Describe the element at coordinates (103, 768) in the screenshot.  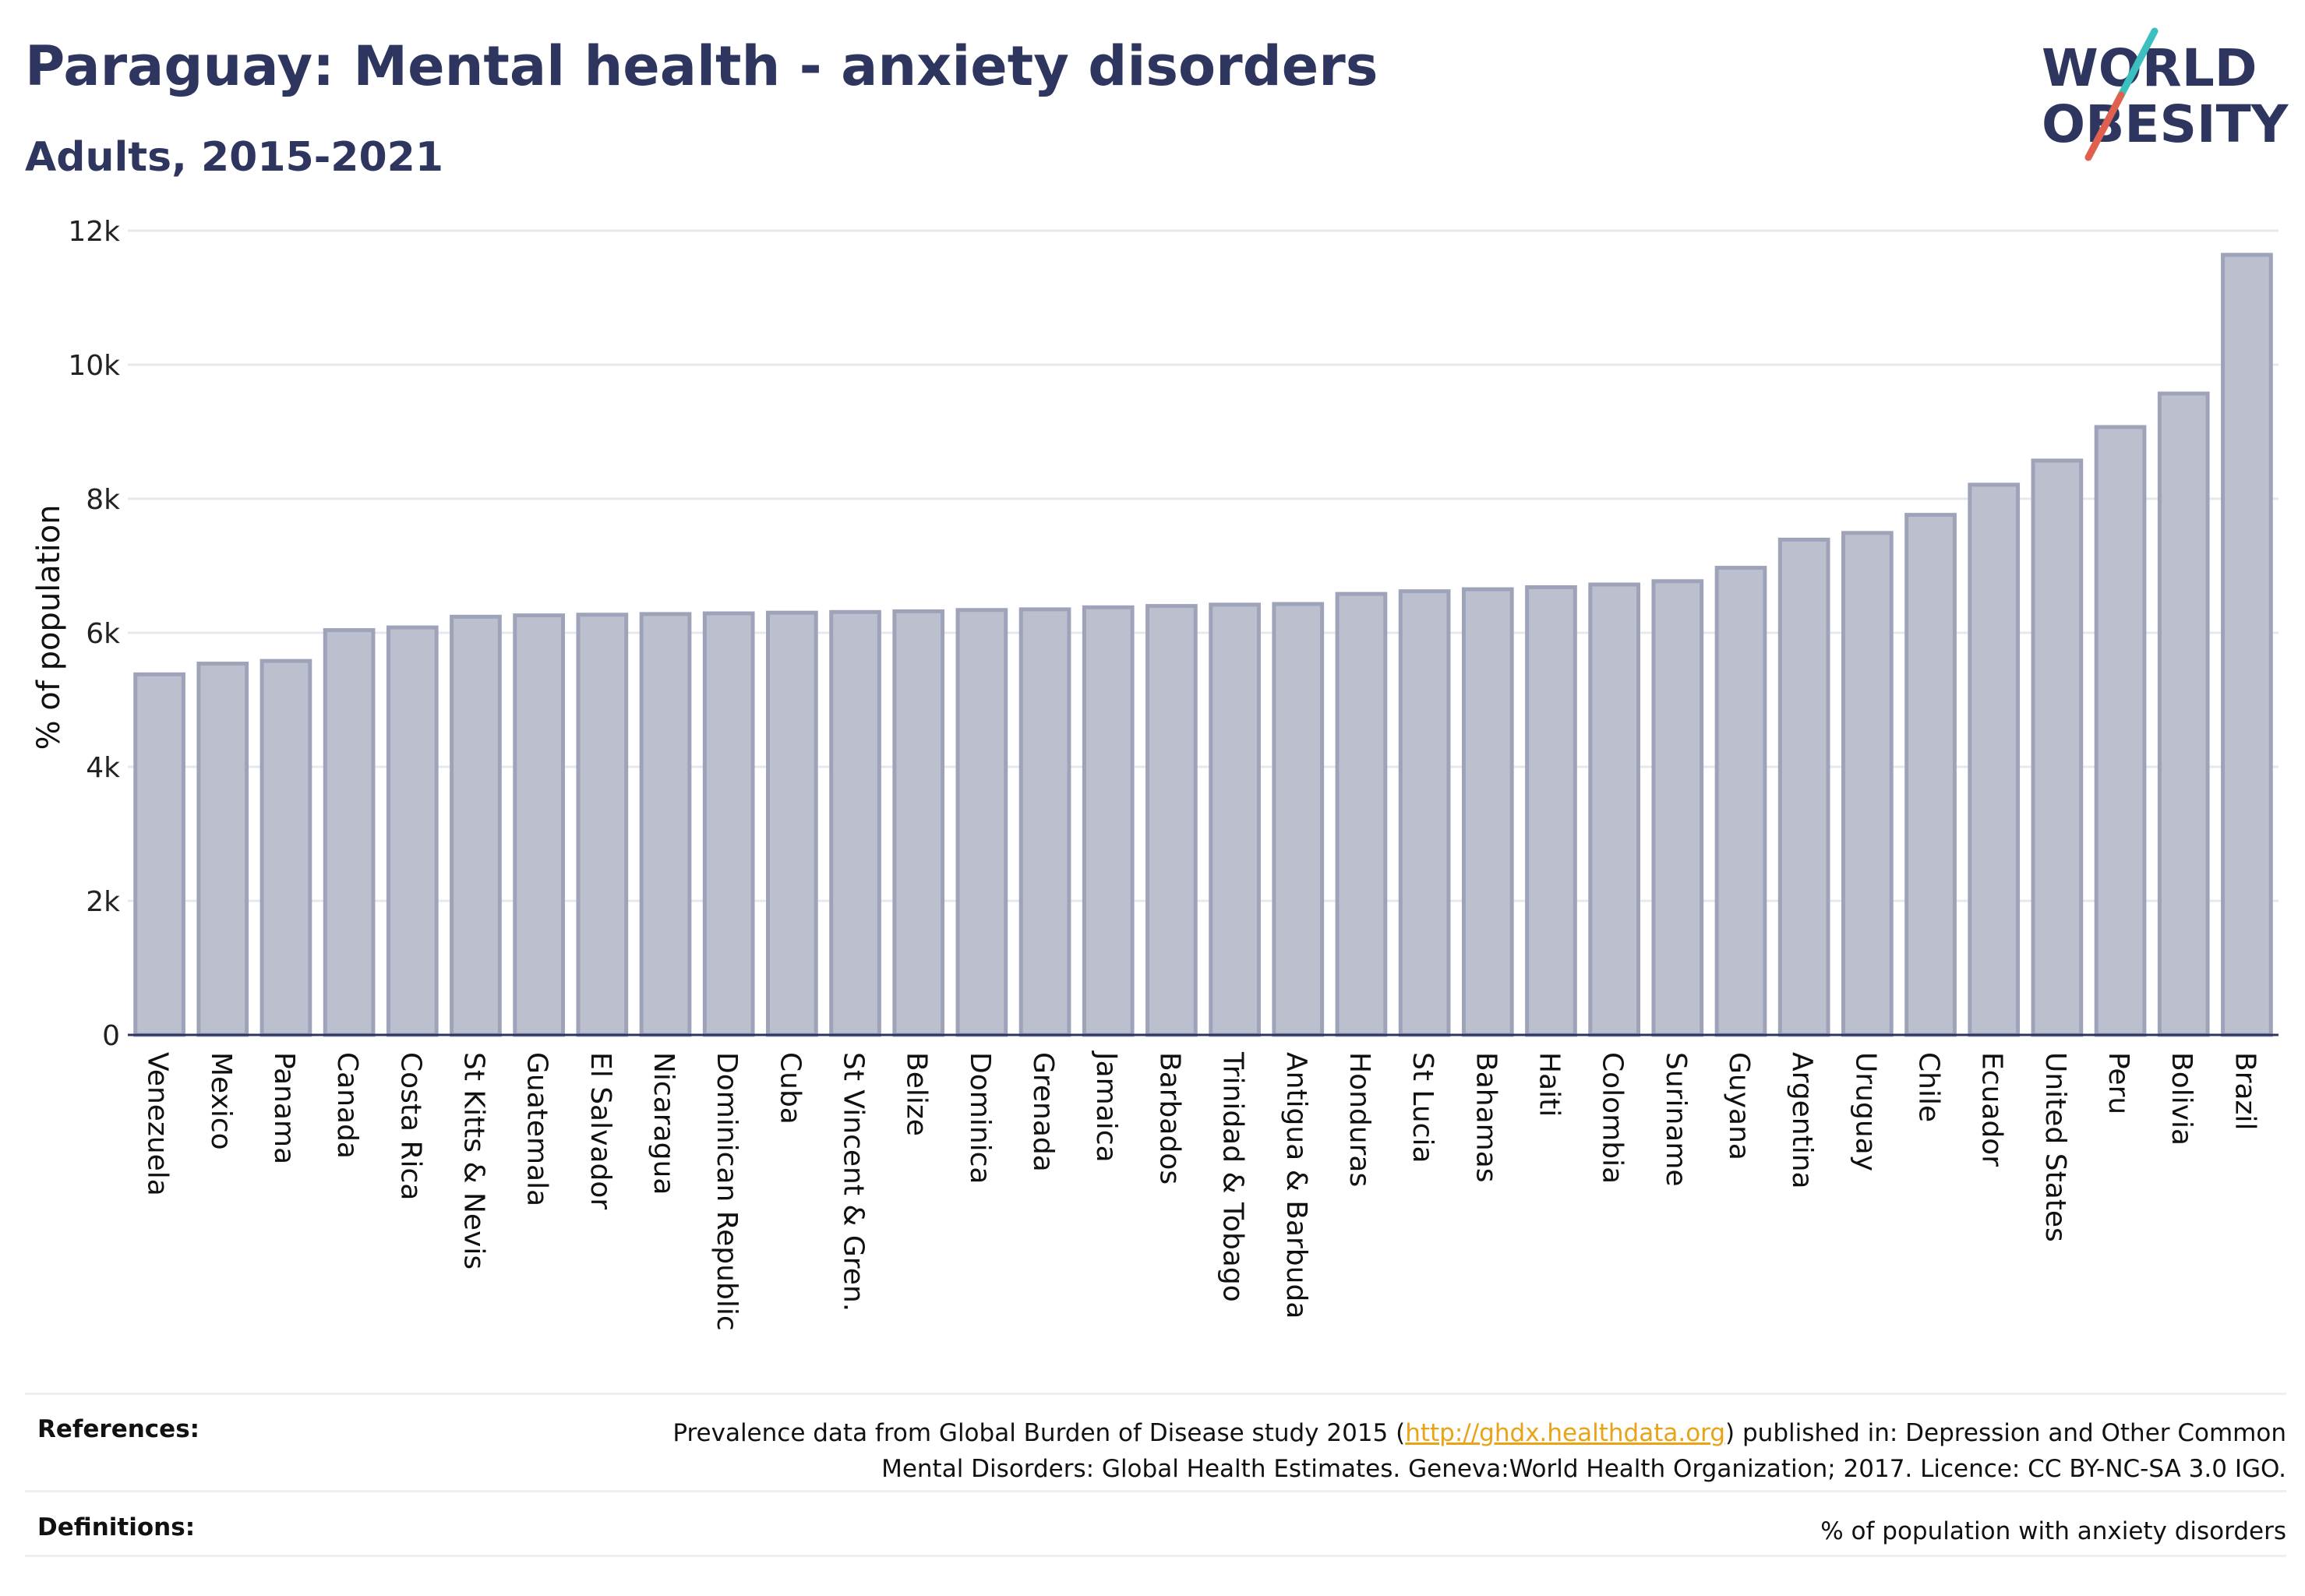
I see `y-tick-label: 4k` at that location.